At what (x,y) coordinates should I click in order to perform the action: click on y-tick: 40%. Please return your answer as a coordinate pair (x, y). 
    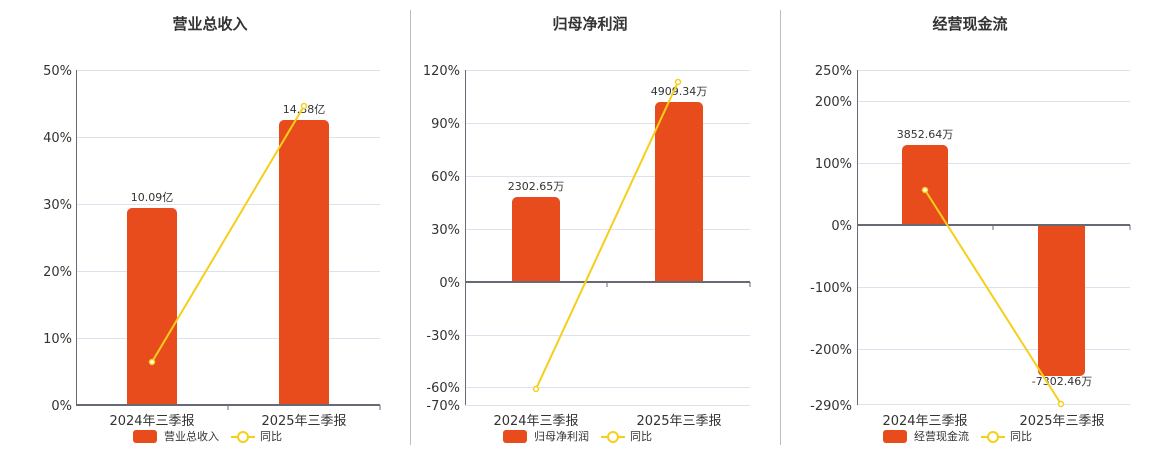
    Looking at the image, I should click on (57, 138).